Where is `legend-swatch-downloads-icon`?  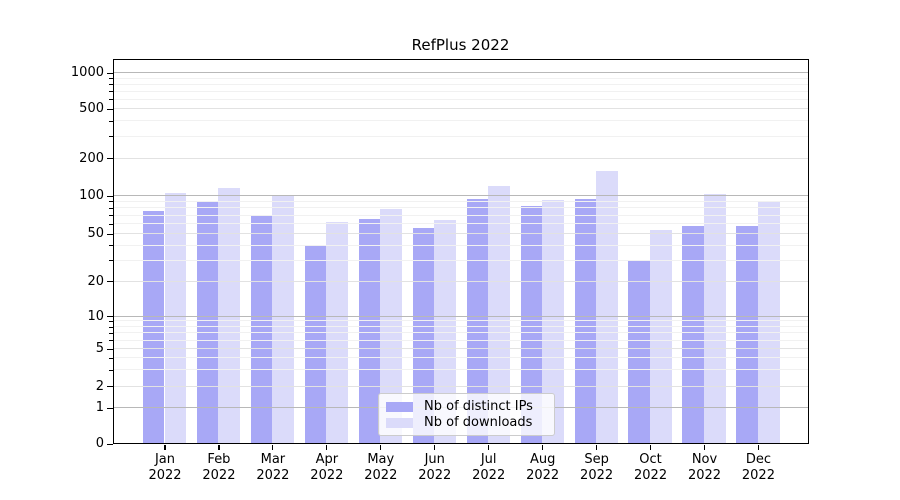
legend-swatch-downloads-icon is located at coordinates (399, 422).